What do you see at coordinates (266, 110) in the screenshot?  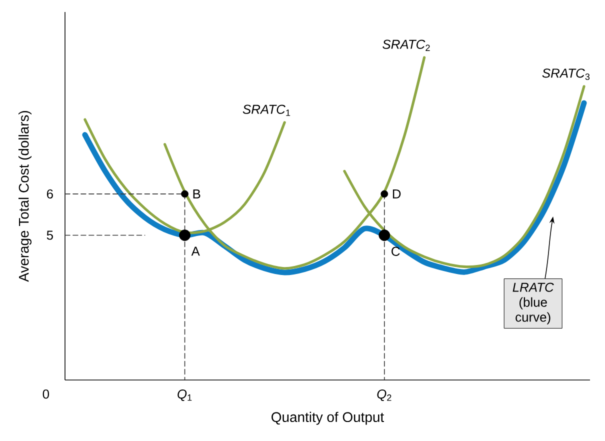 I see `series-label: SRATC$_{1}$` at bounding box center [266, 110].